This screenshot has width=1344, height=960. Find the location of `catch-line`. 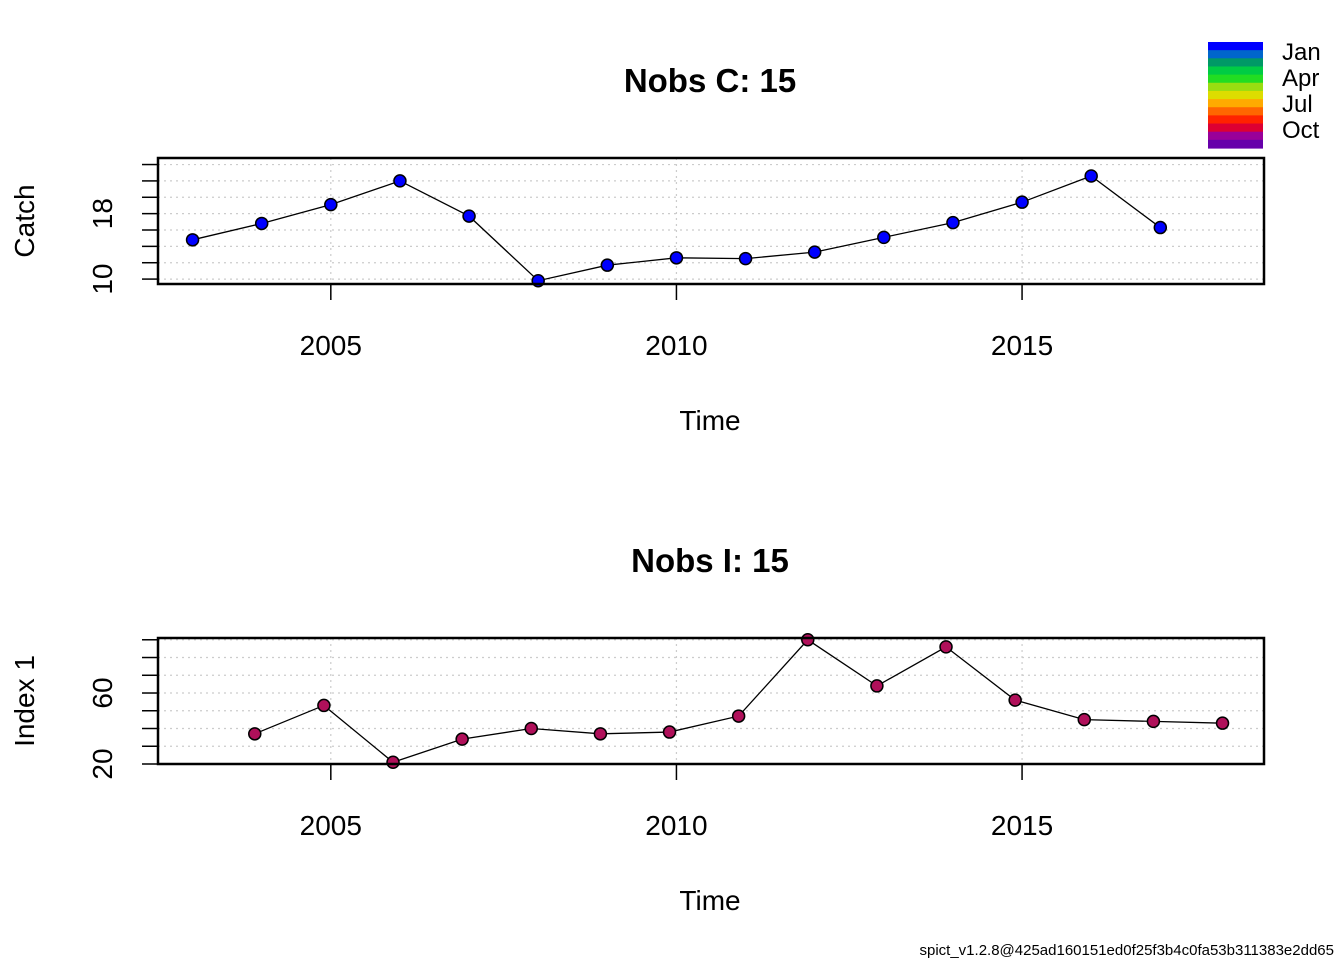

catch-line is located at coordinates (676, 228).